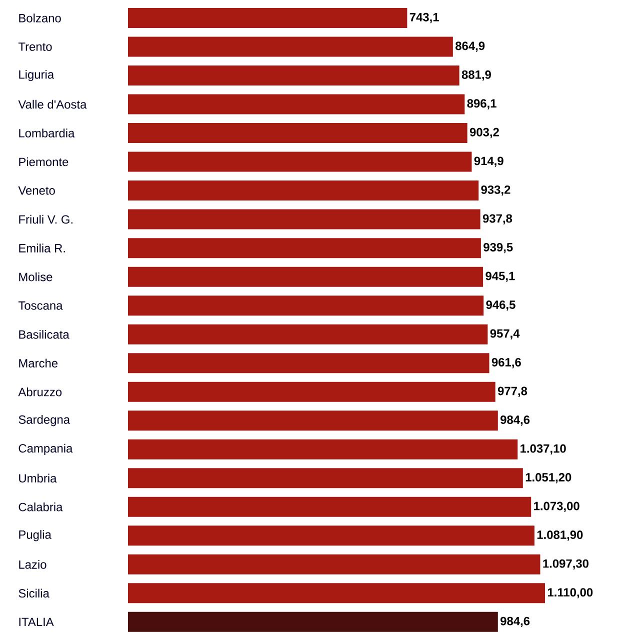 The height and width of the screenshot is (637, 637). I want to click on data-label: 1.097,30, so click(565, 564).